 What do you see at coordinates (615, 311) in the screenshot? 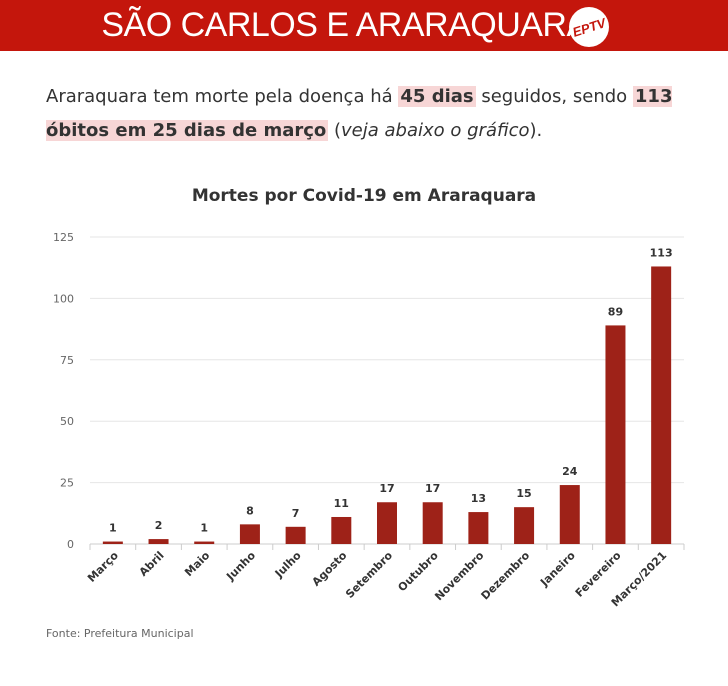
I see `data-label: 89` at bounding box center [615, 311].